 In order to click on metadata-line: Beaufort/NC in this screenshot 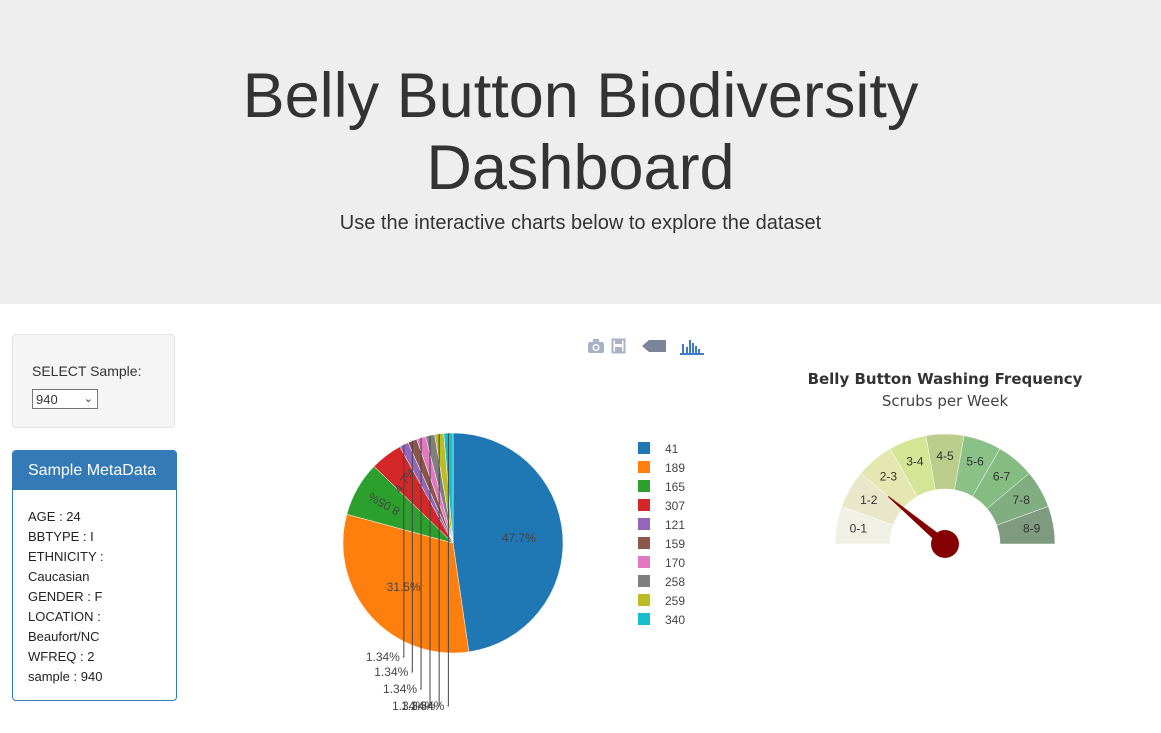, I will do `click(64, 636)`.